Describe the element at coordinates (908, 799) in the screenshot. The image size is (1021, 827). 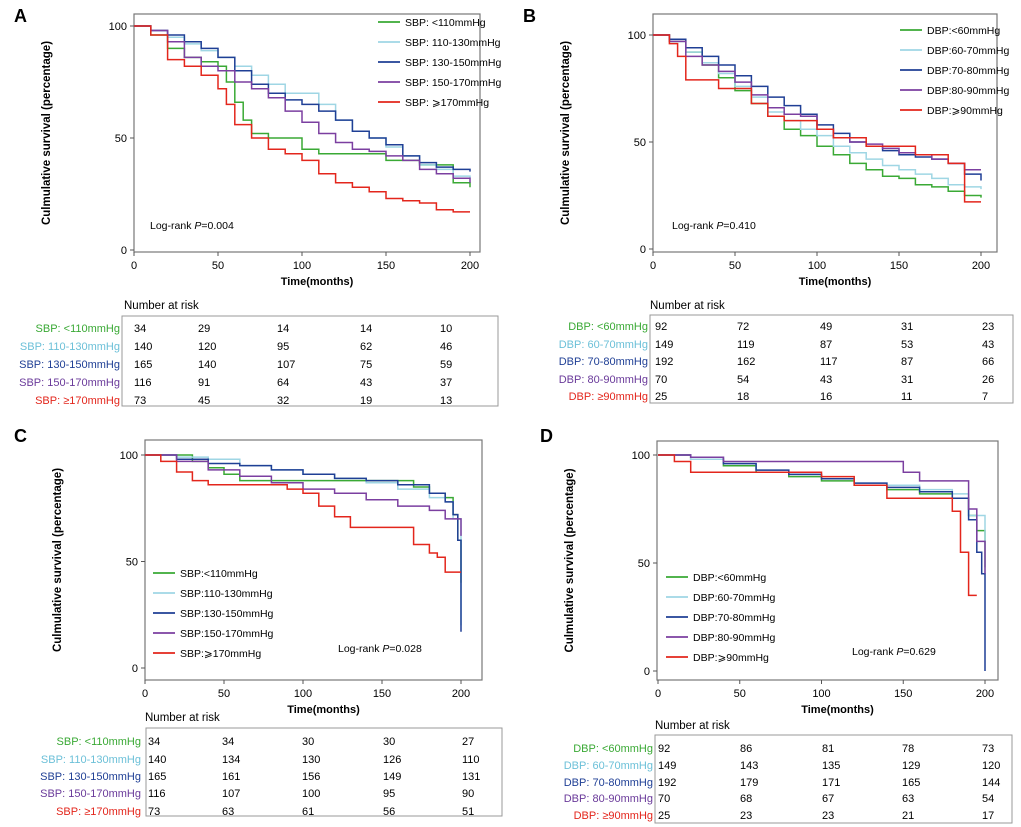
I see `risk-cell: 63` at that location.